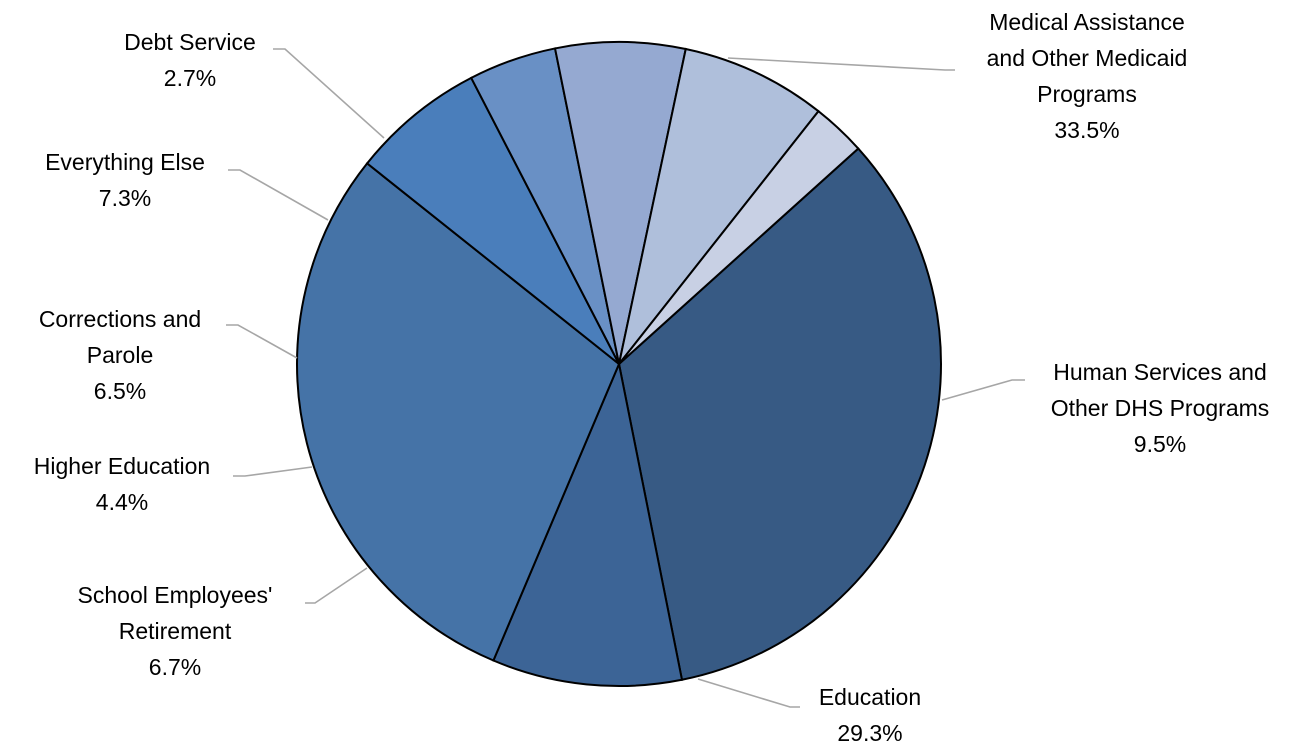  What do you see at coordinates (1160, 372) in the screenshot?
I see `slice-label-line: Human Services and` at bounding box center [1160, 372].